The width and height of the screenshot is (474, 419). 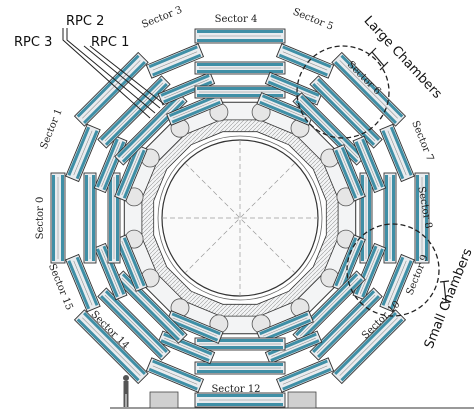 What do you see at coordinates (445, 292) in the screenshot?
I see `small-chambers-marker` at bounding box center [445, 292].